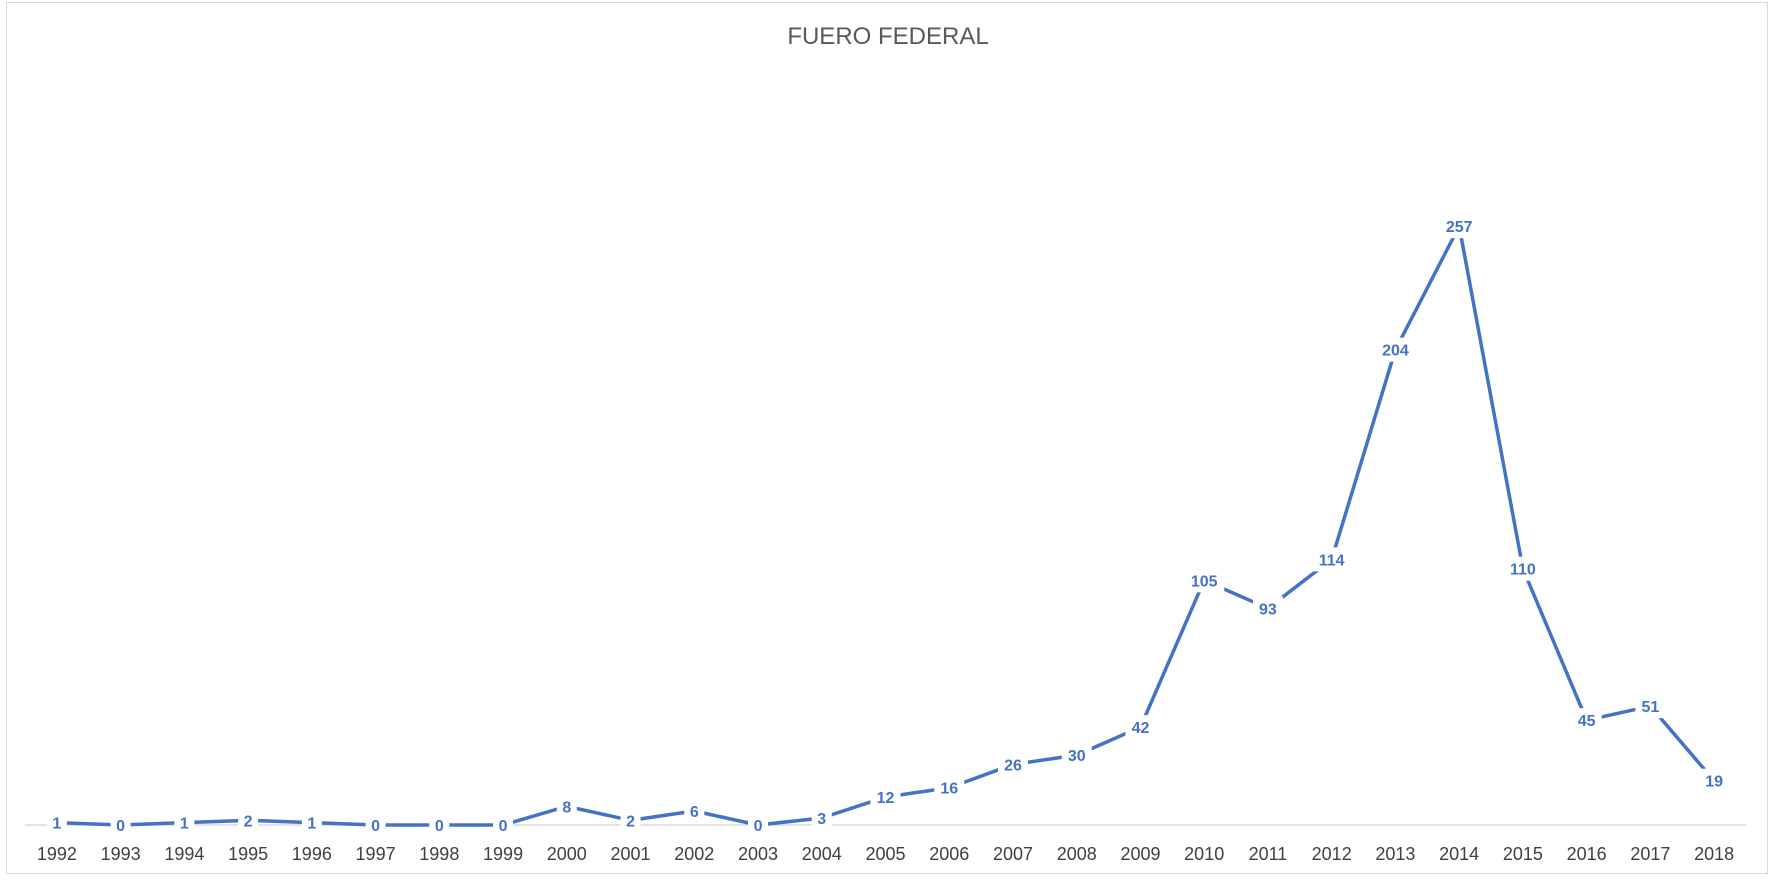 The height and width of the screenshot is (880, 1776). What do you see at coordinates (1204, 854) in the screenshot?
I see `x-tick-label-2010: 2010` at bounding box center [1204, 854].